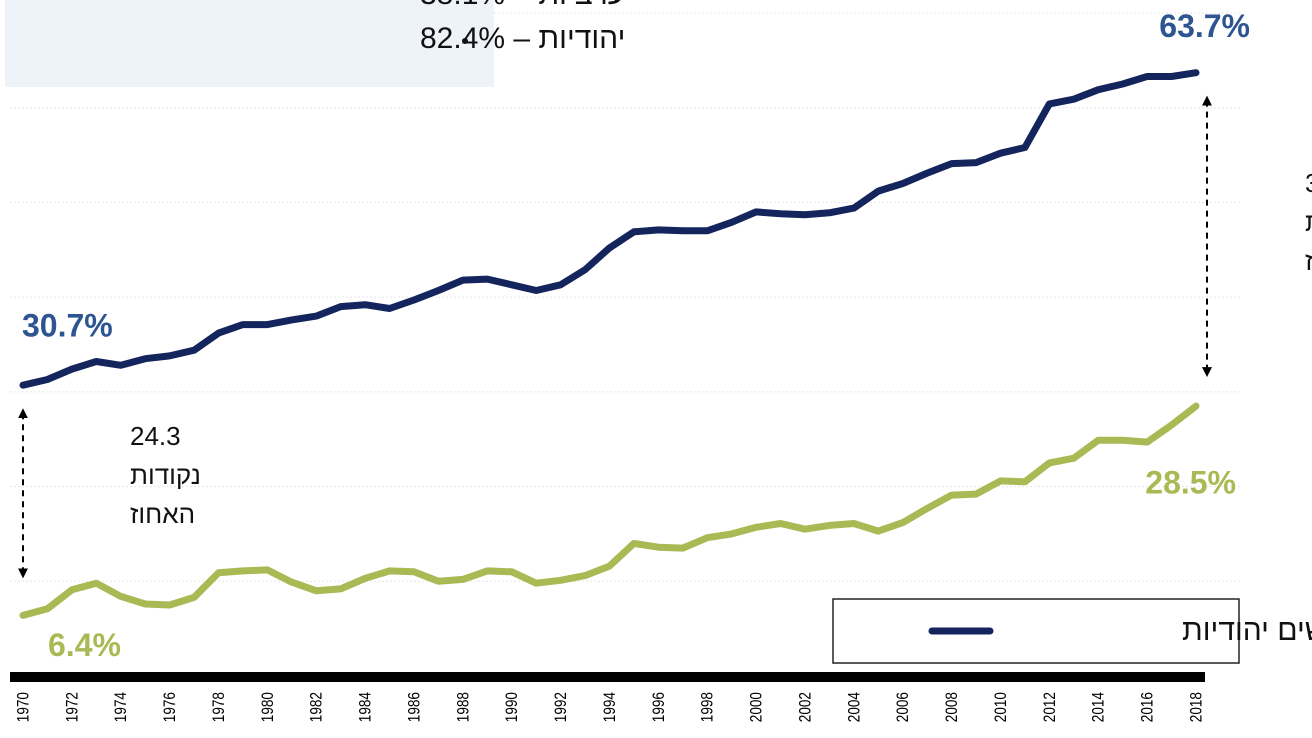  Describe the element at coordinates (1196, 707) in the screenshot. I see `x-tick-label: 2018` at that location.